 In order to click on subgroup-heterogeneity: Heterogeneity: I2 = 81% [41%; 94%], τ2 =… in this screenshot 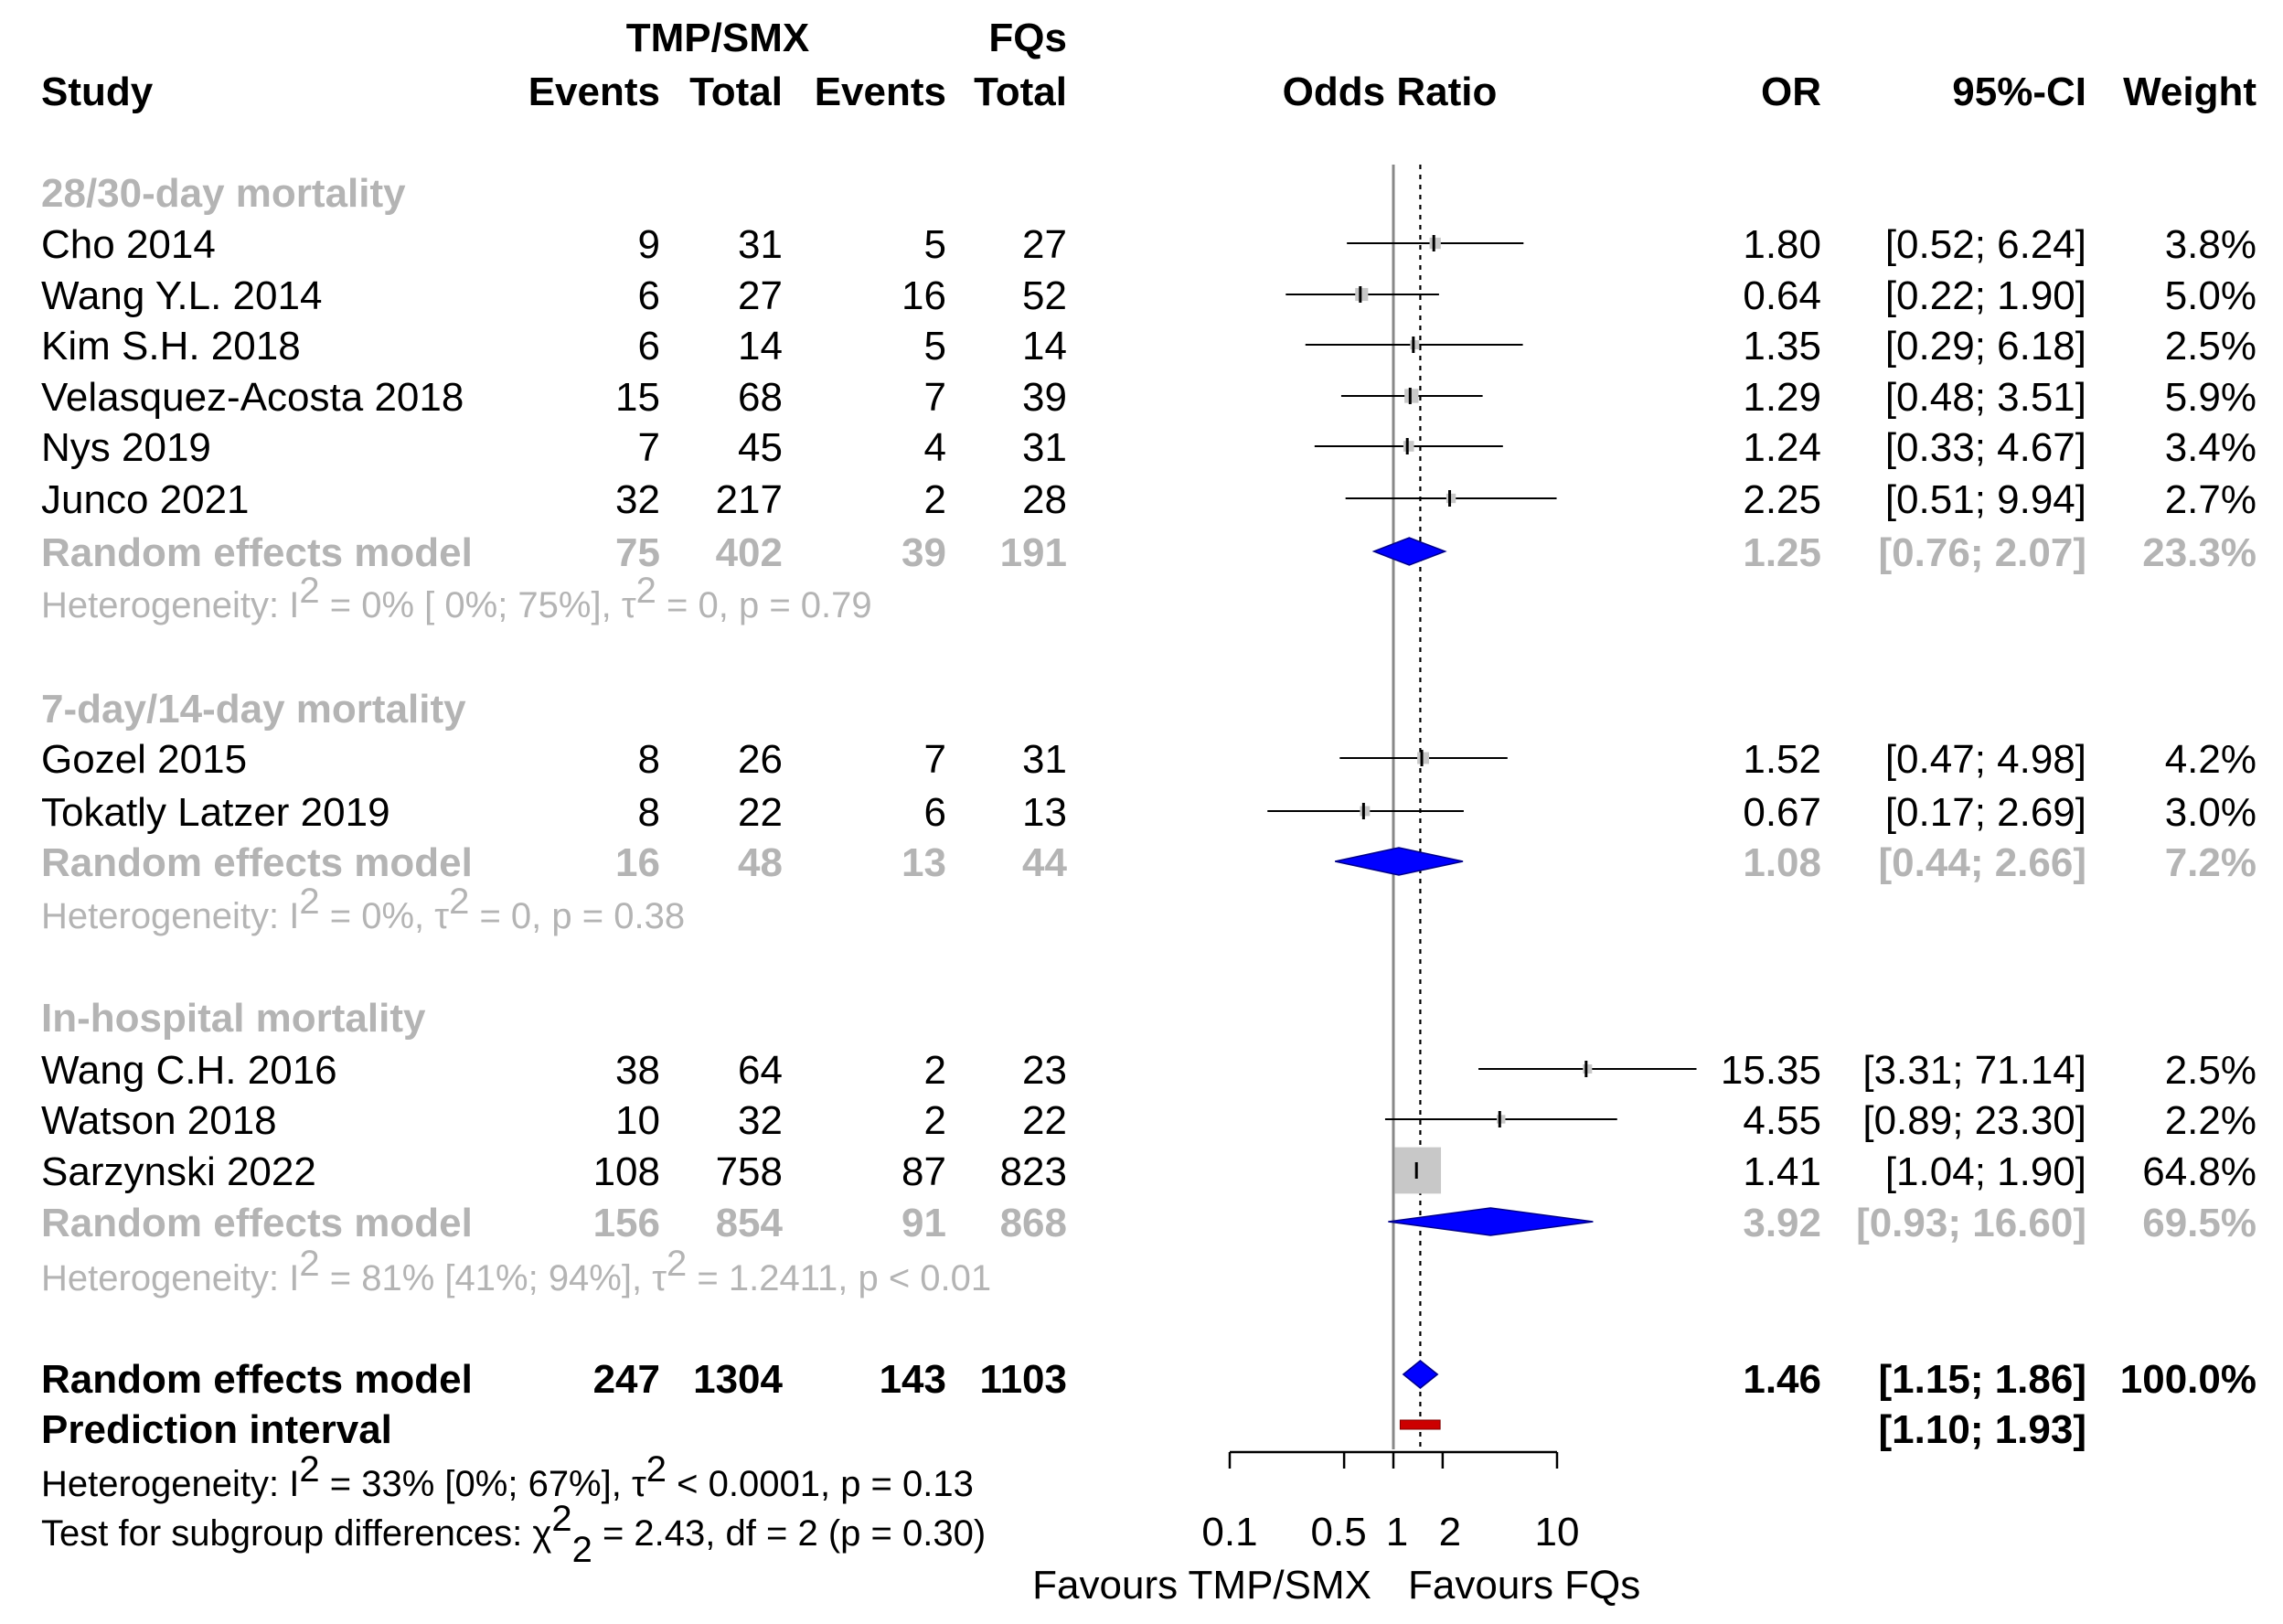, I will do `click(516, 1271)`.